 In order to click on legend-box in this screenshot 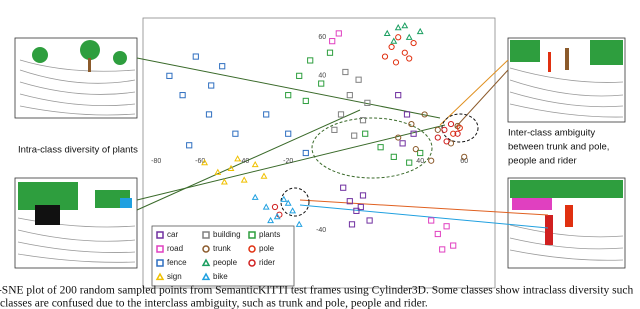, I will do `click(223, 256)`.